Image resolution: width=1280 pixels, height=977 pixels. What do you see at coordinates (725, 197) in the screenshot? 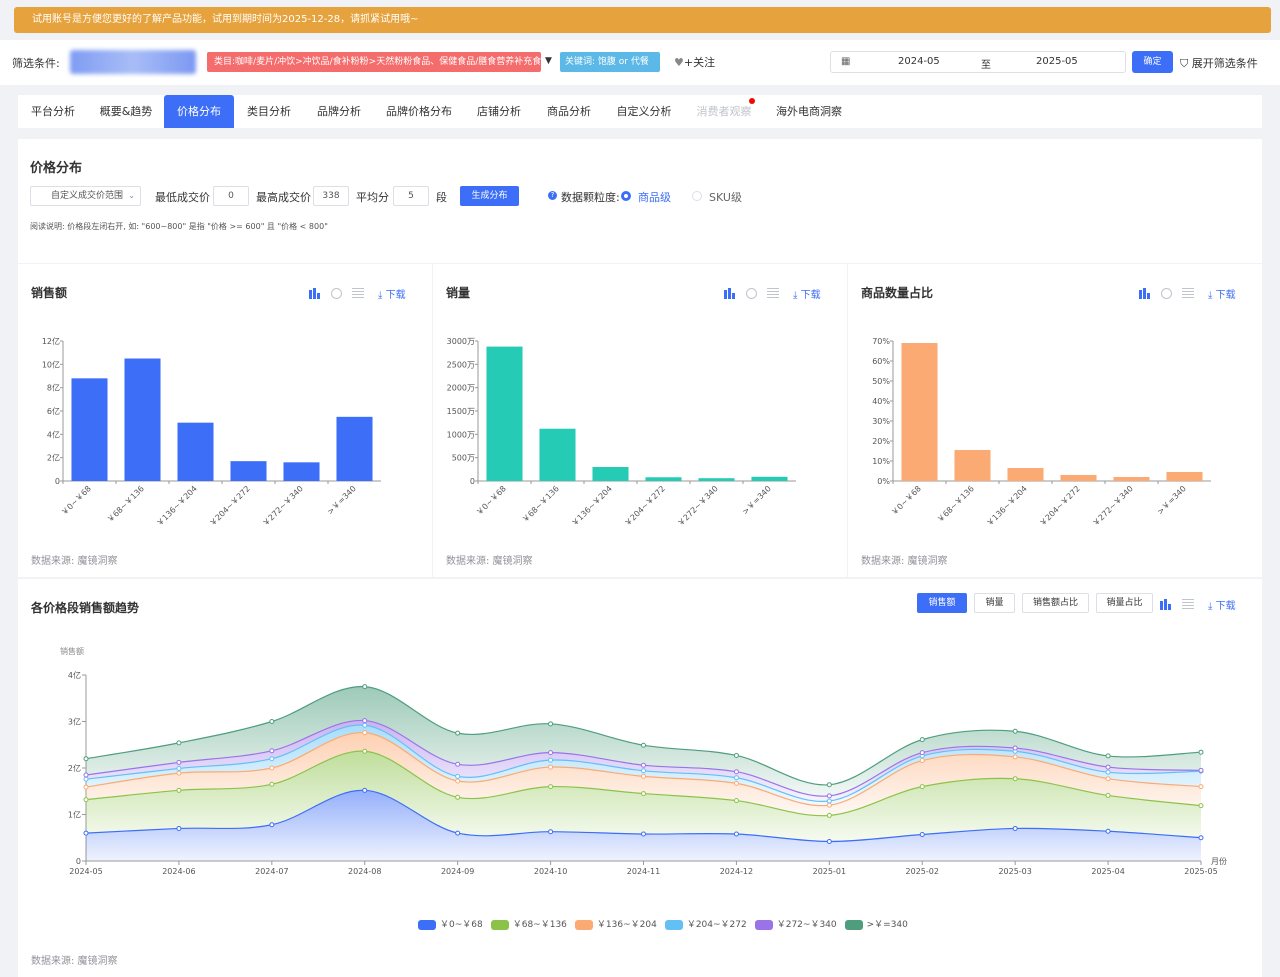
I see `sku-level-label: SKU级` at bounding box center [725, 197].